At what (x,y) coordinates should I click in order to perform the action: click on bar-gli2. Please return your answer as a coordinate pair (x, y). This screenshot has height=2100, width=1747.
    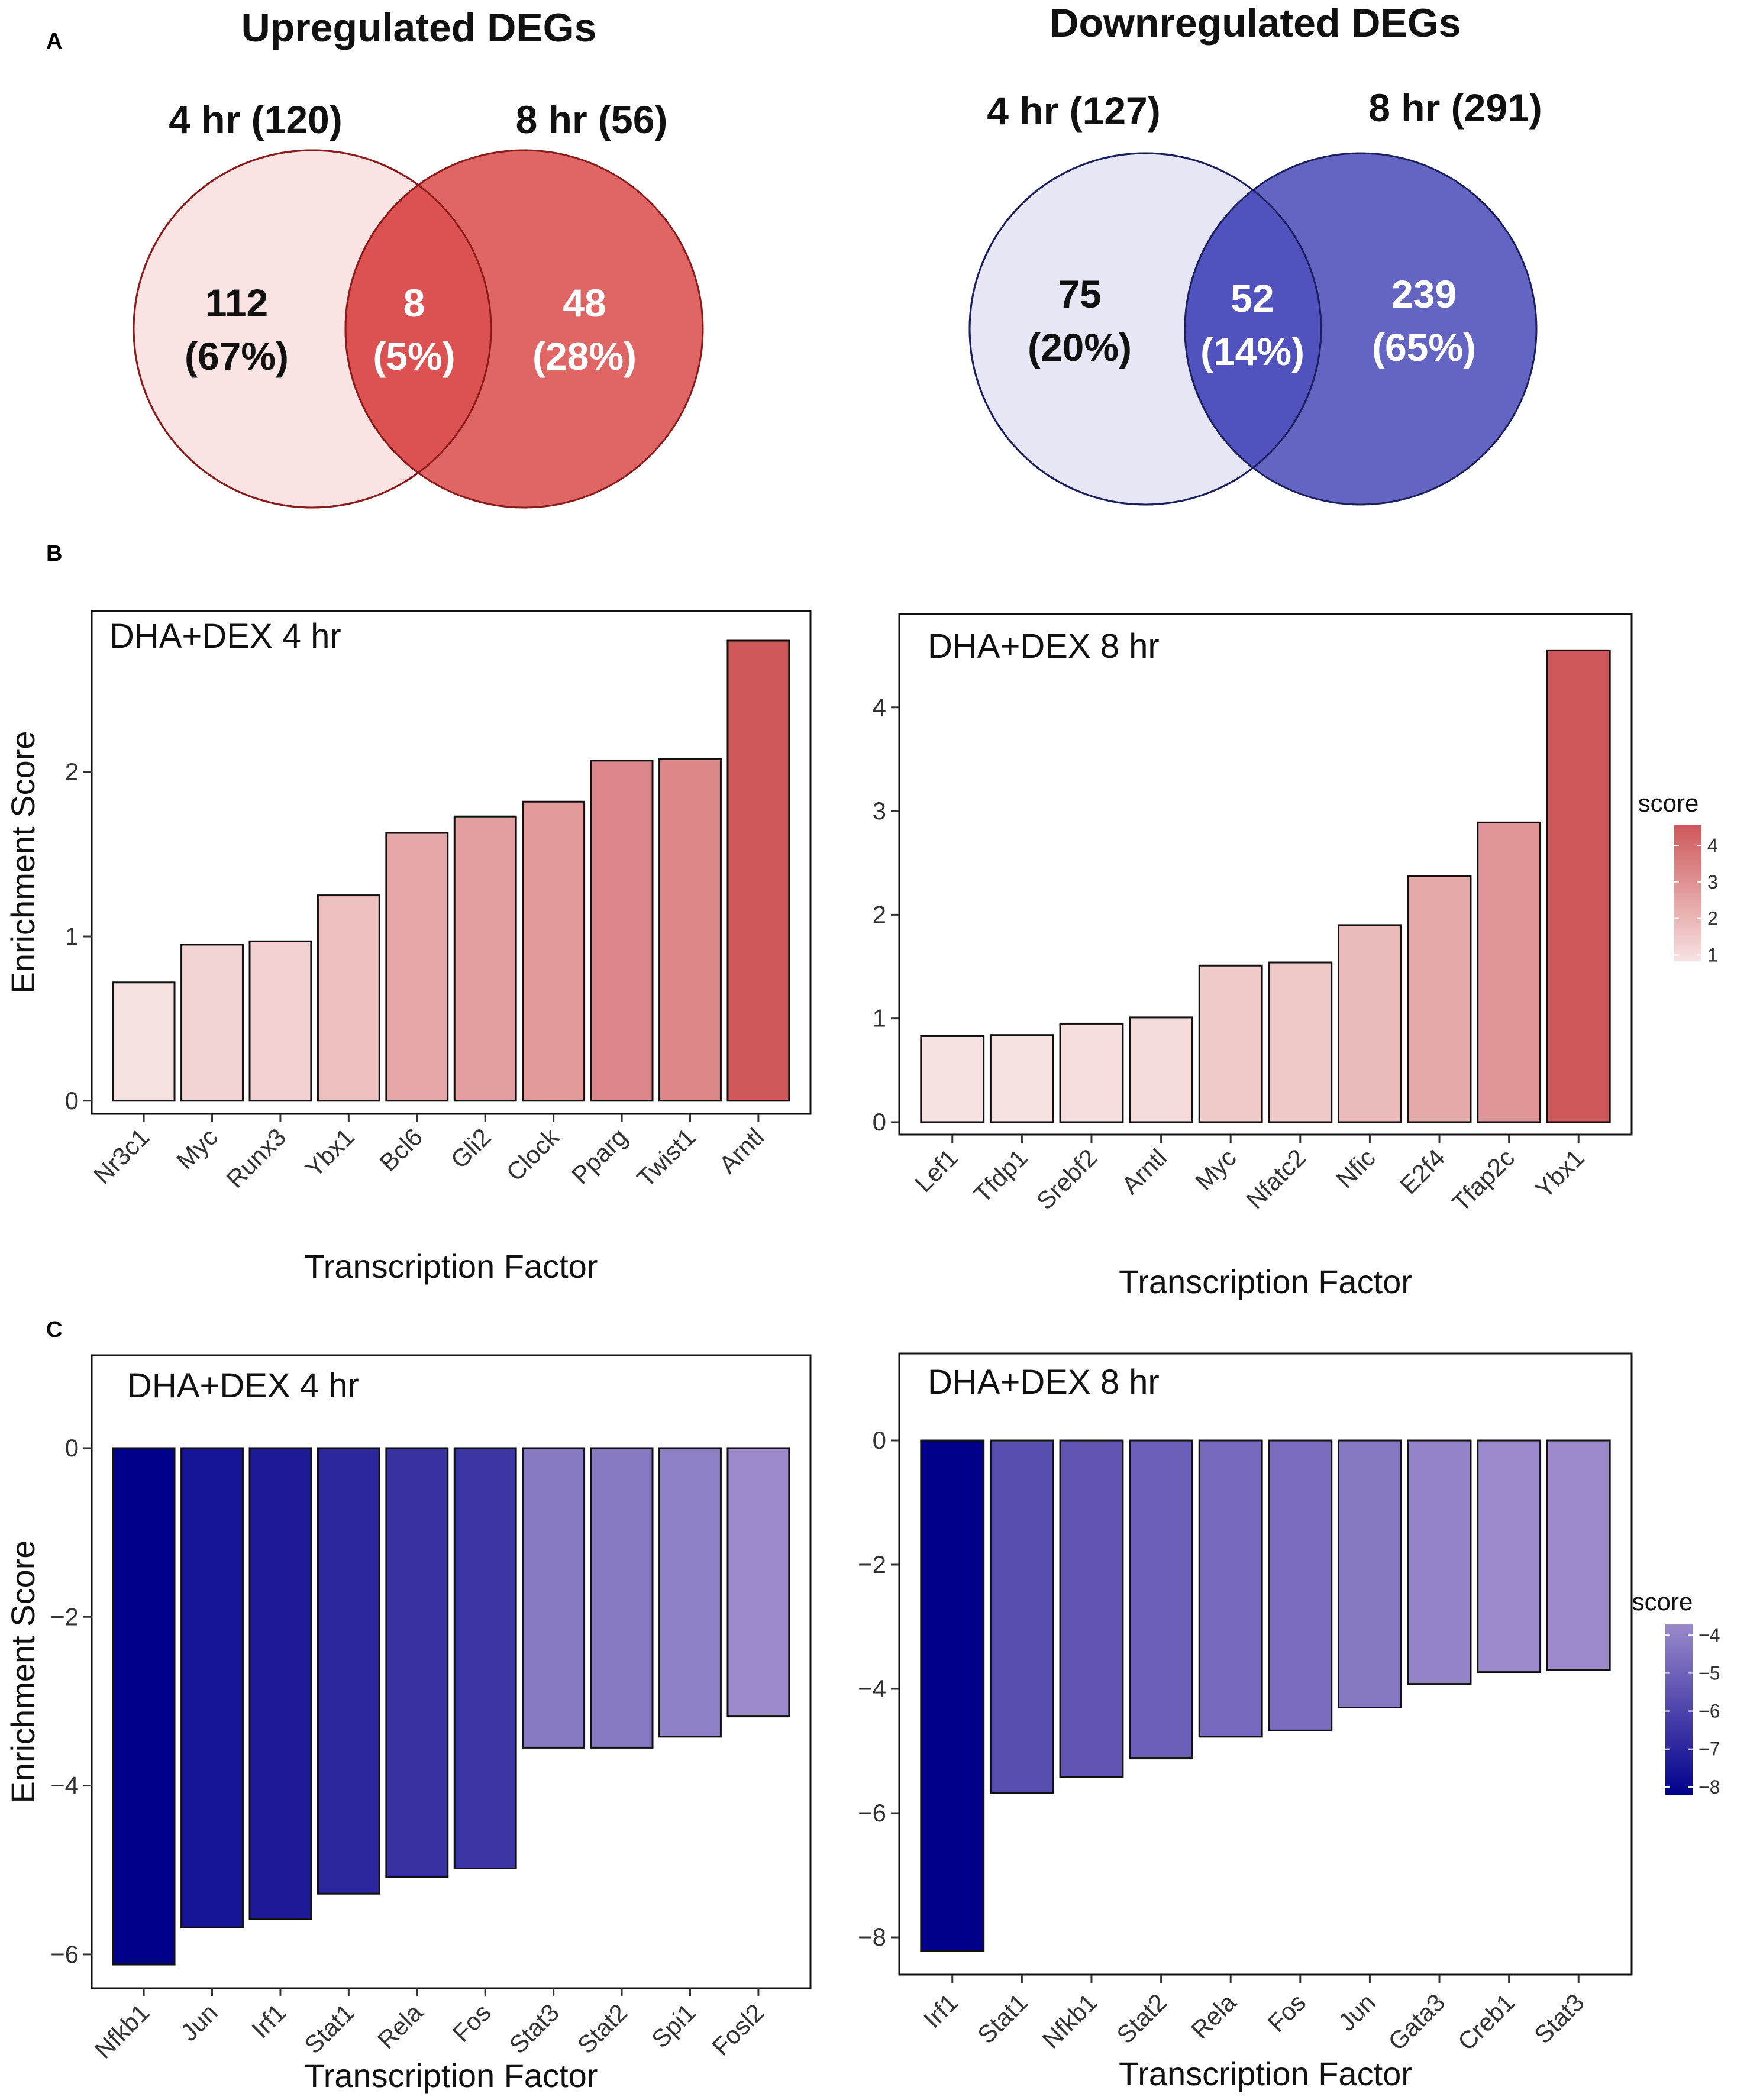
    Looking at the image, I should click on (485, 958).